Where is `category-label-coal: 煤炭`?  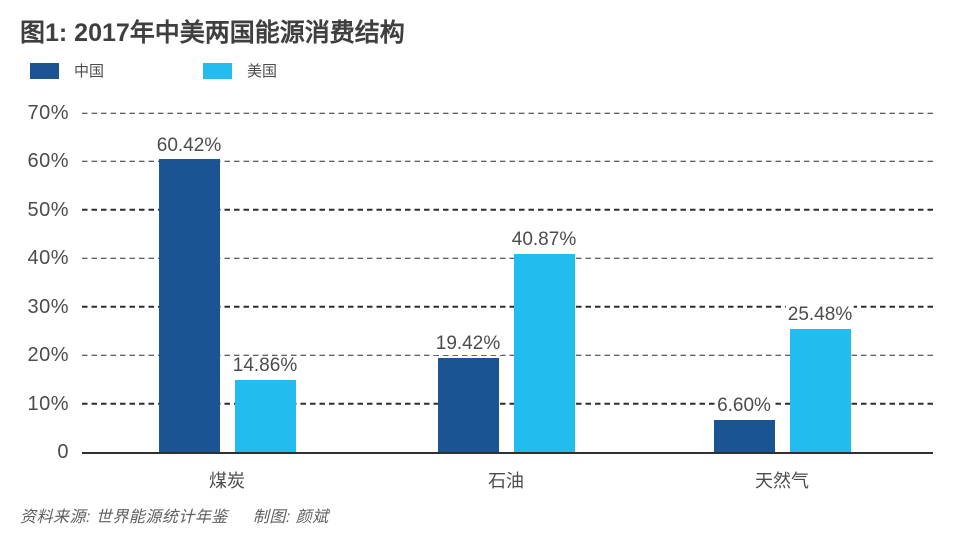
category-label-coal: 煤炭 is located at coordinates (227, 481).